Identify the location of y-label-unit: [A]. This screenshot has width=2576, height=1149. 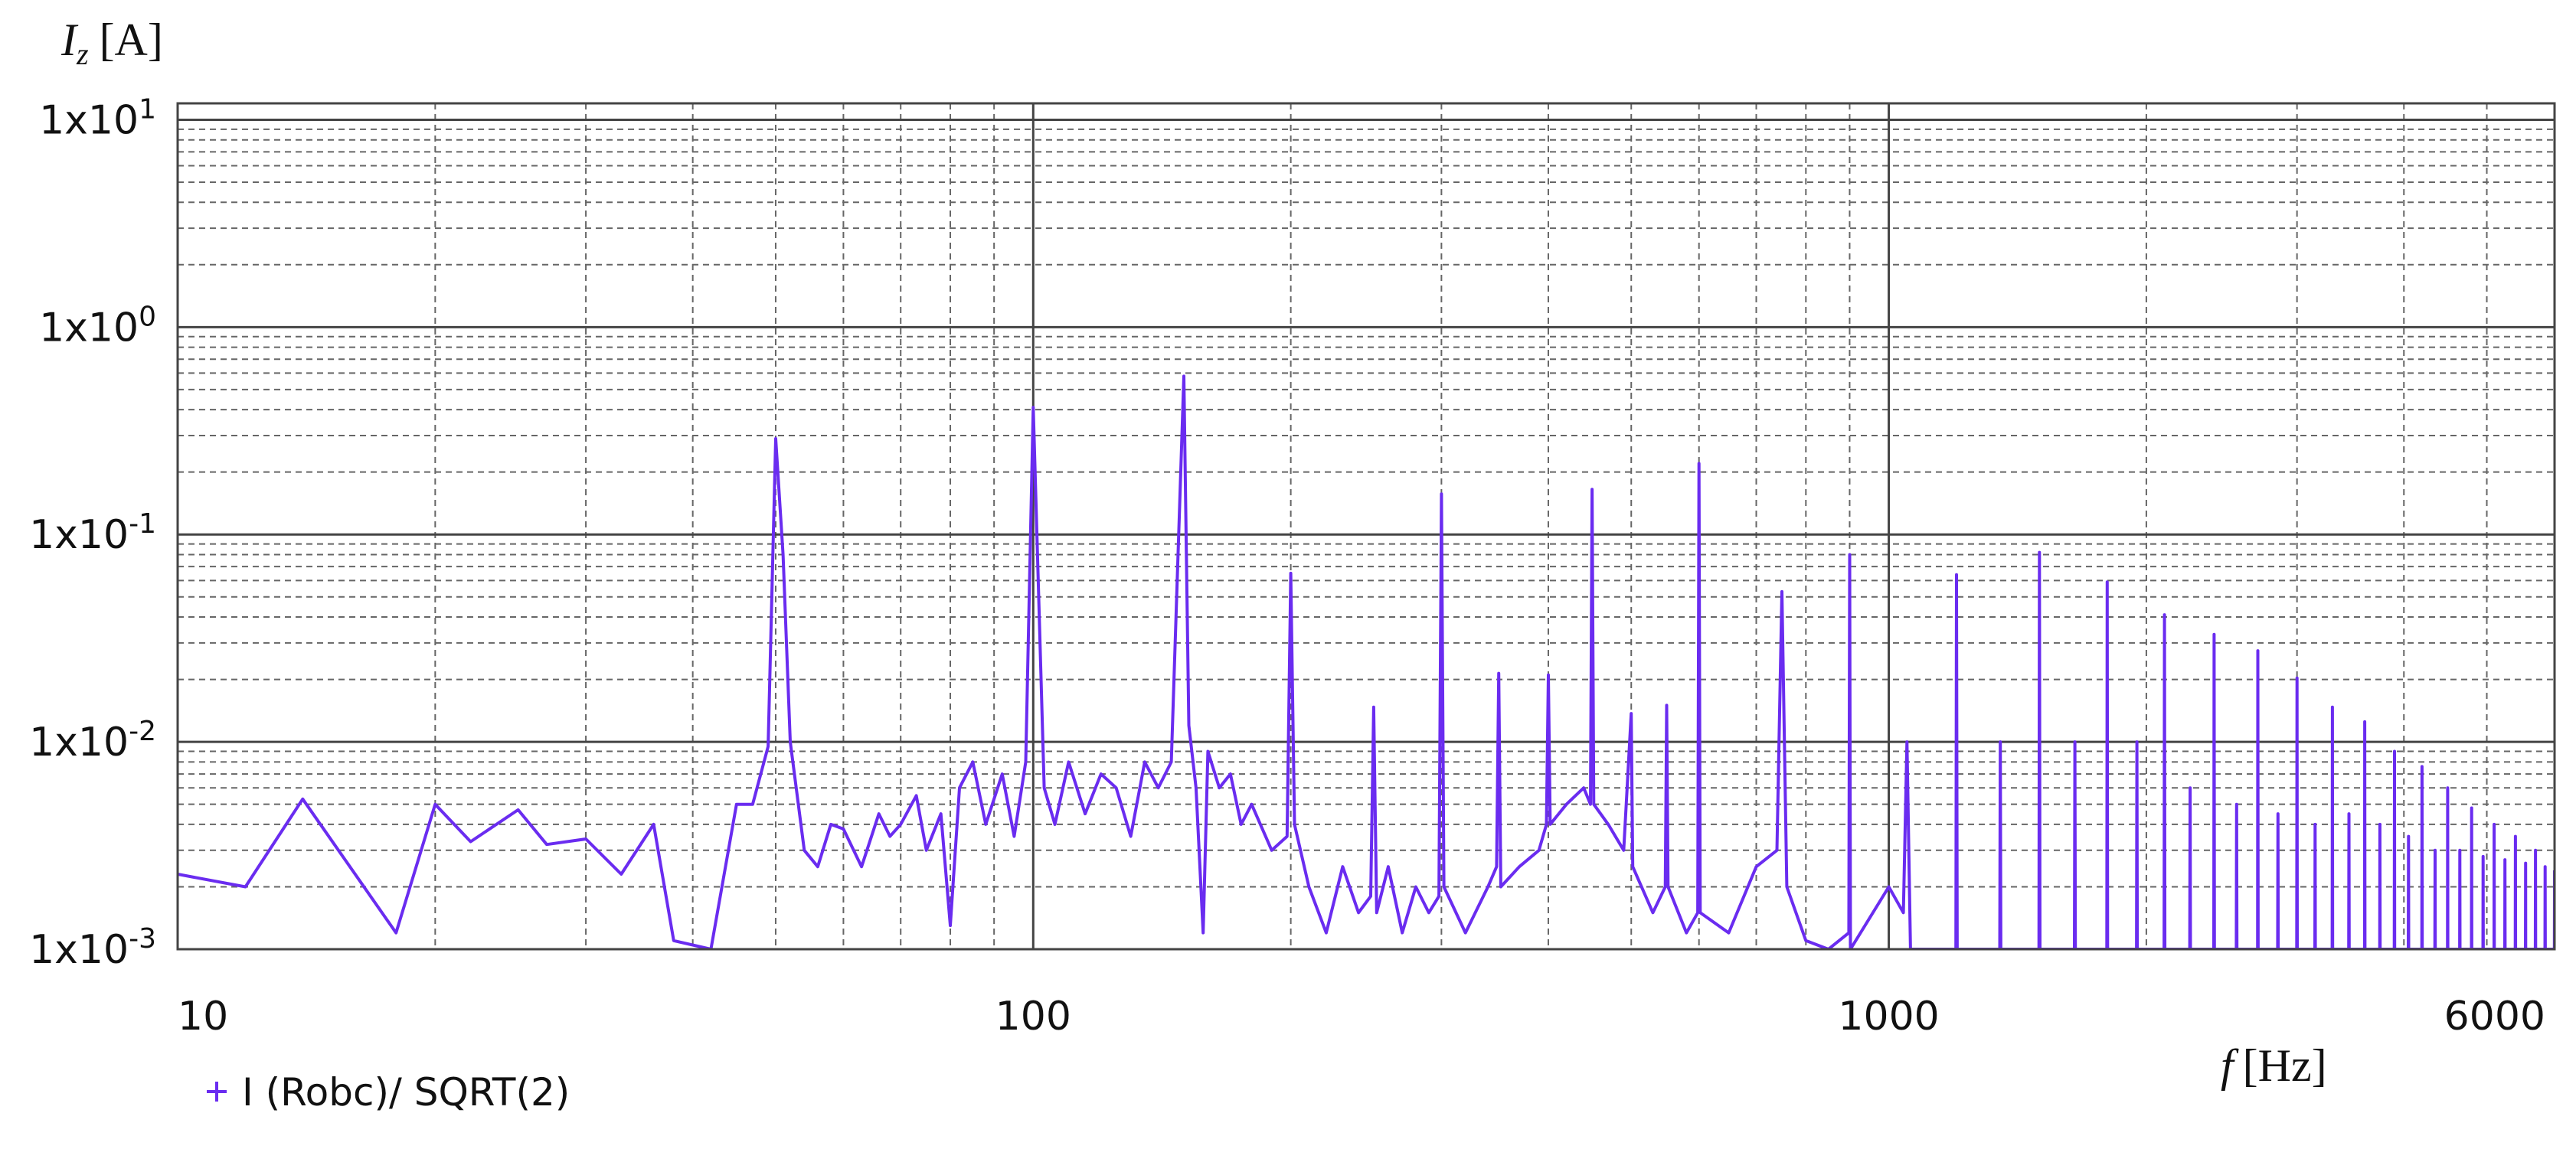
(131, 40).